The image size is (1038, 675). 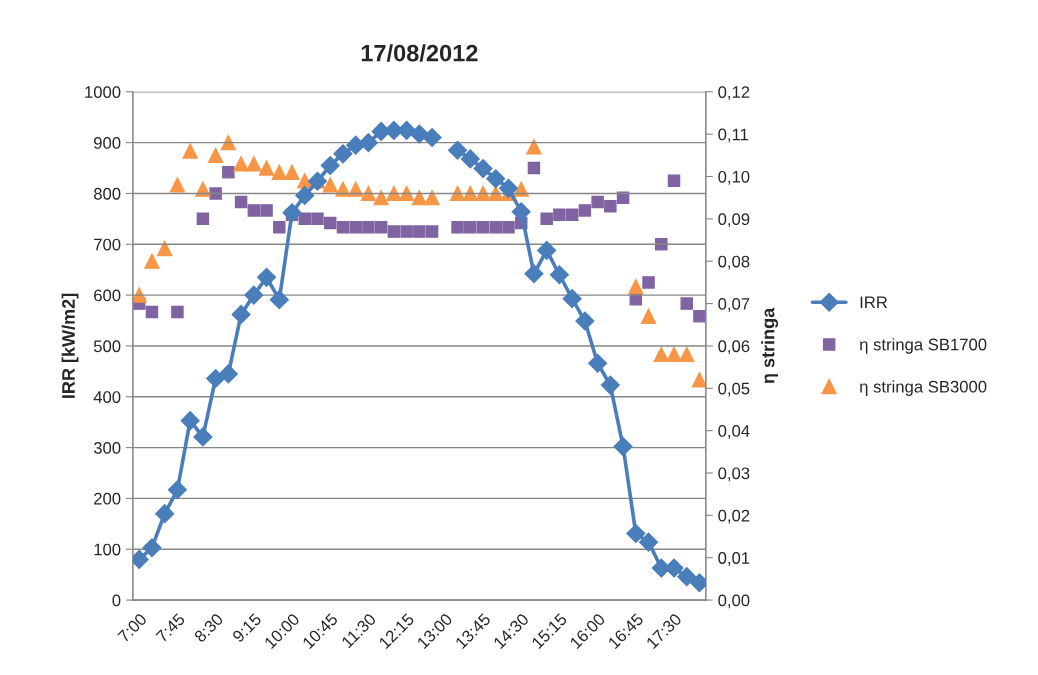 I want to click on x-tick-label: 8:30, so click(x=208, y=627).